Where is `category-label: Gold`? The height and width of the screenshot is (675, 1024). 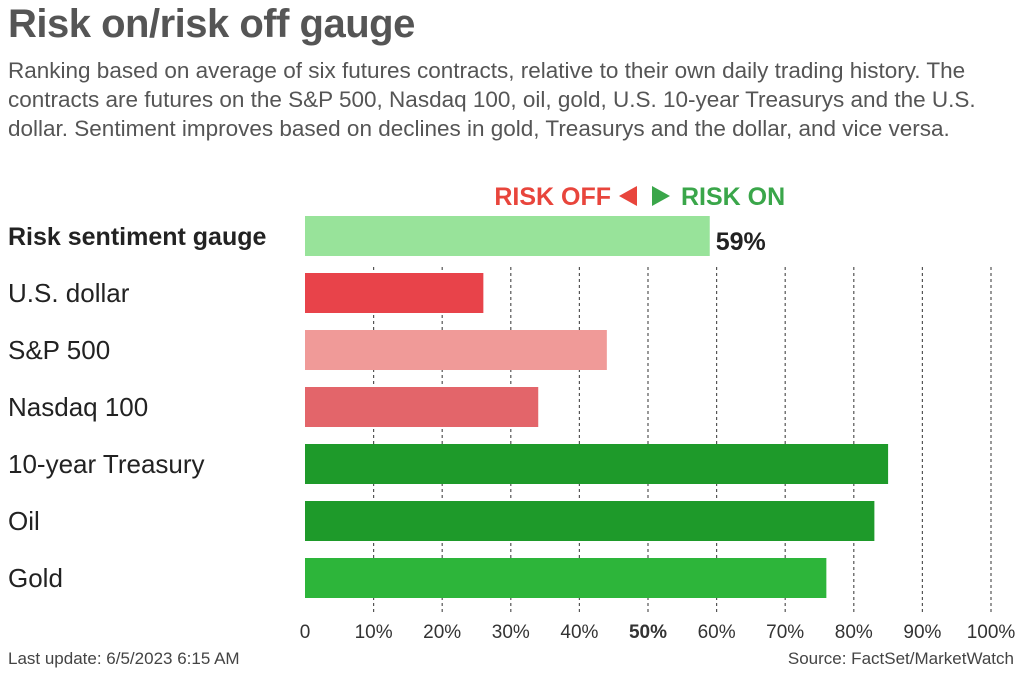 category-label: Gold is located at coordinates (35, 578).